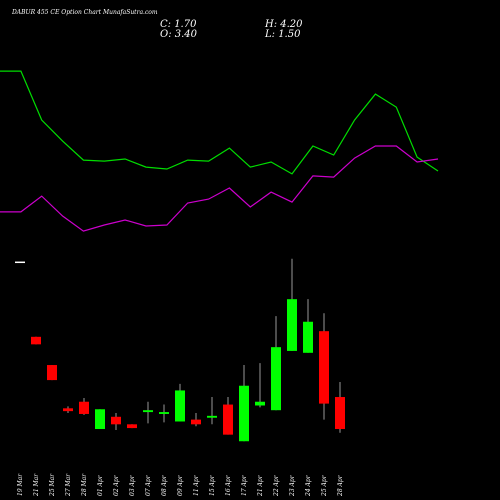  I want to click on x-tick-label: 07 Apr, so click(148, 485).